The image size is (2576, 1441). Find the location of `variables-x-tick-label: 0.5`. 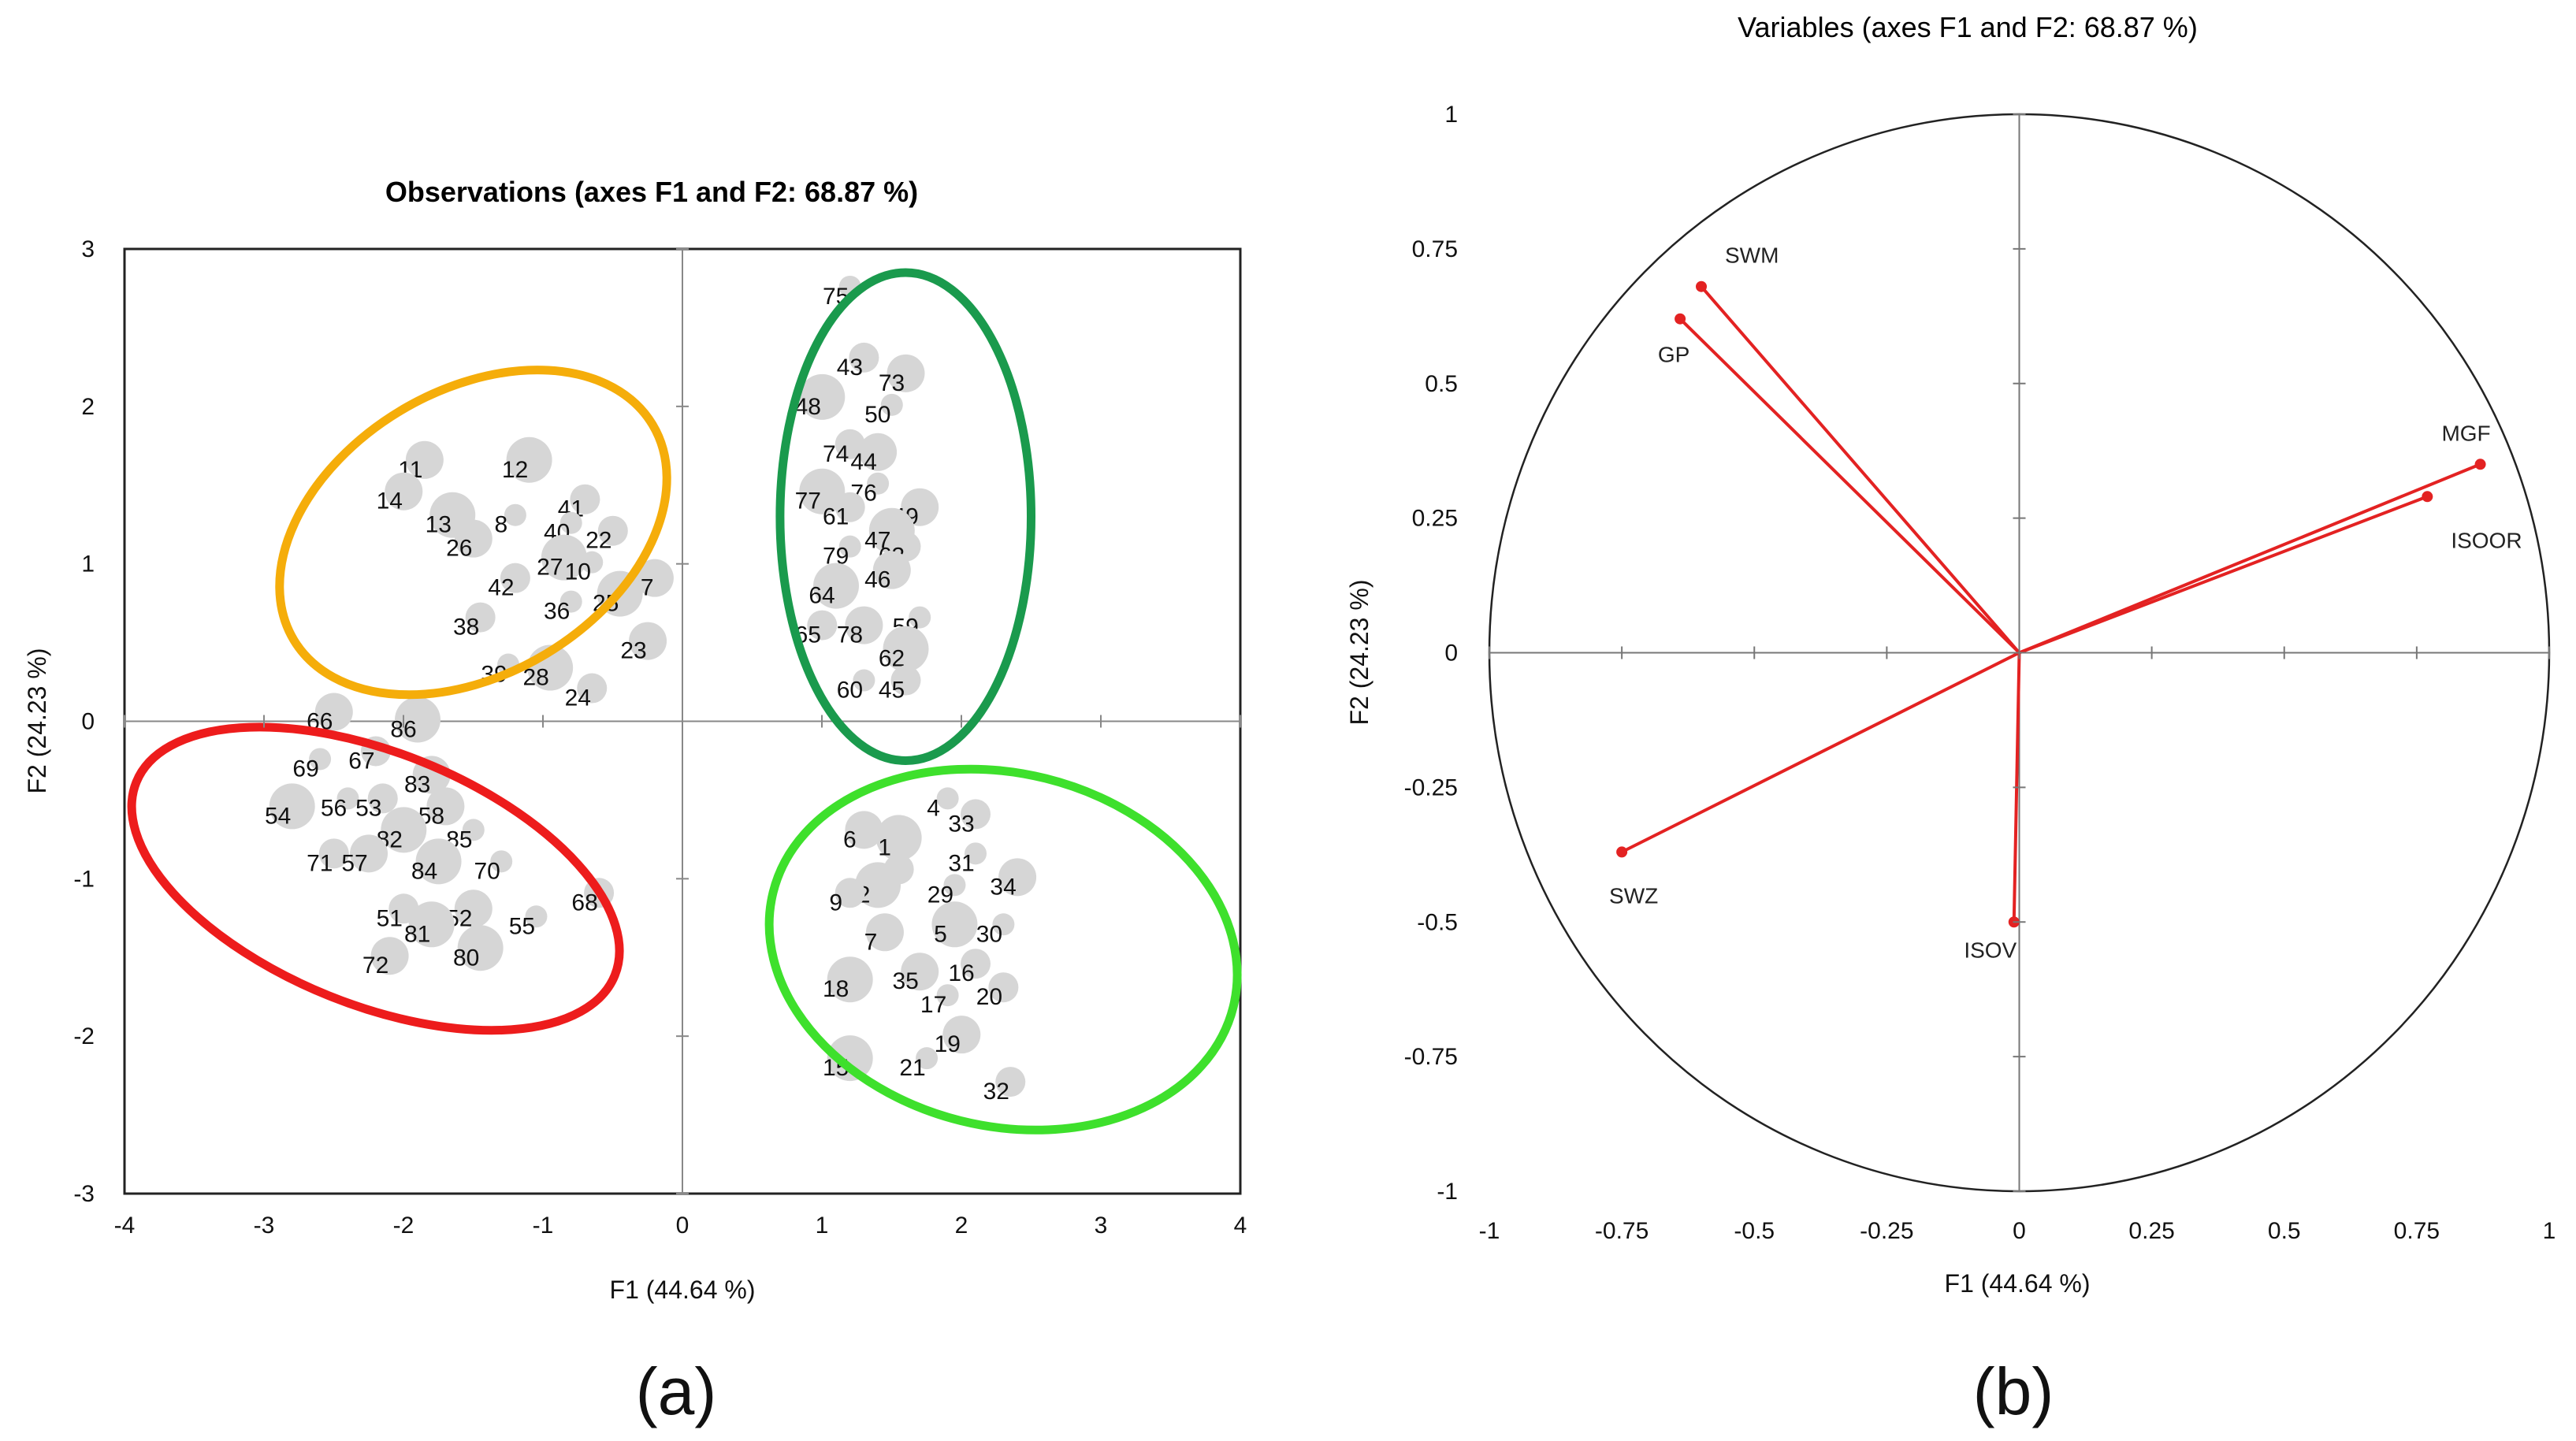

variables-x-tick-label: 0.5 is located at coordinates (2284, 1231).